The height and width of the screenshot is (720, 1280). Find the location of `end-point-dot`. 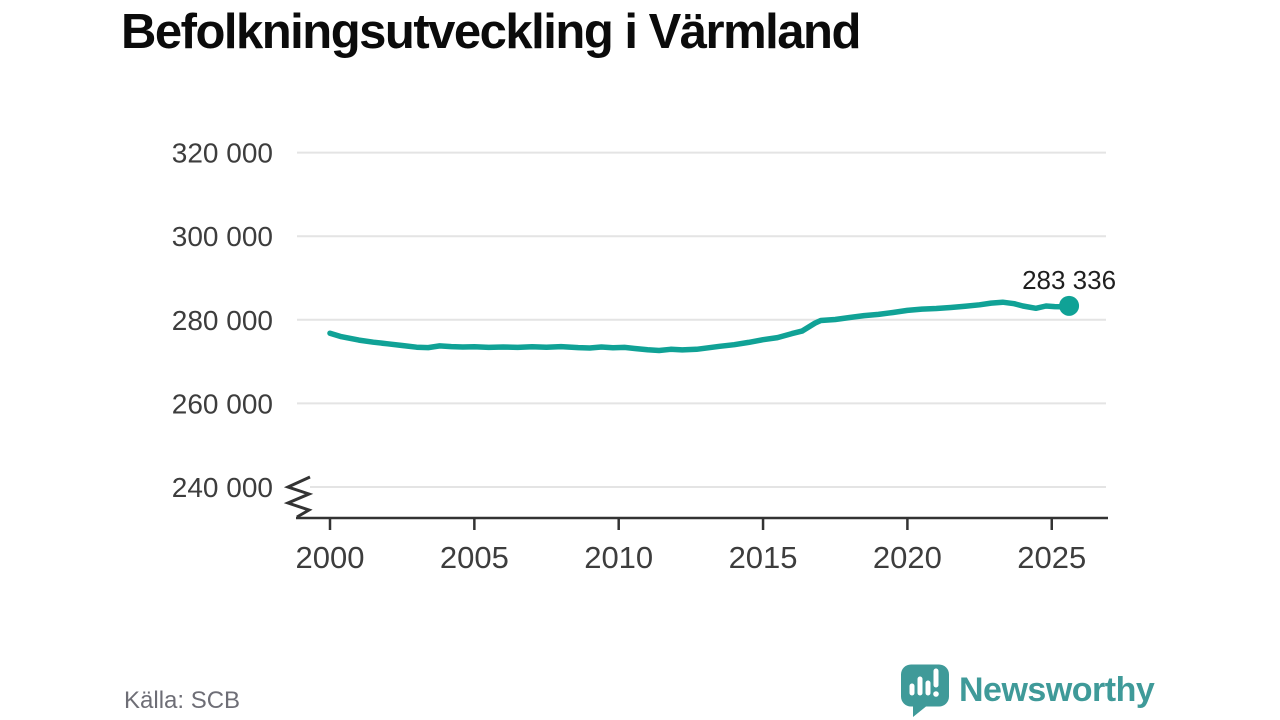

end-point-dot is located at coordinates (1069, 305).